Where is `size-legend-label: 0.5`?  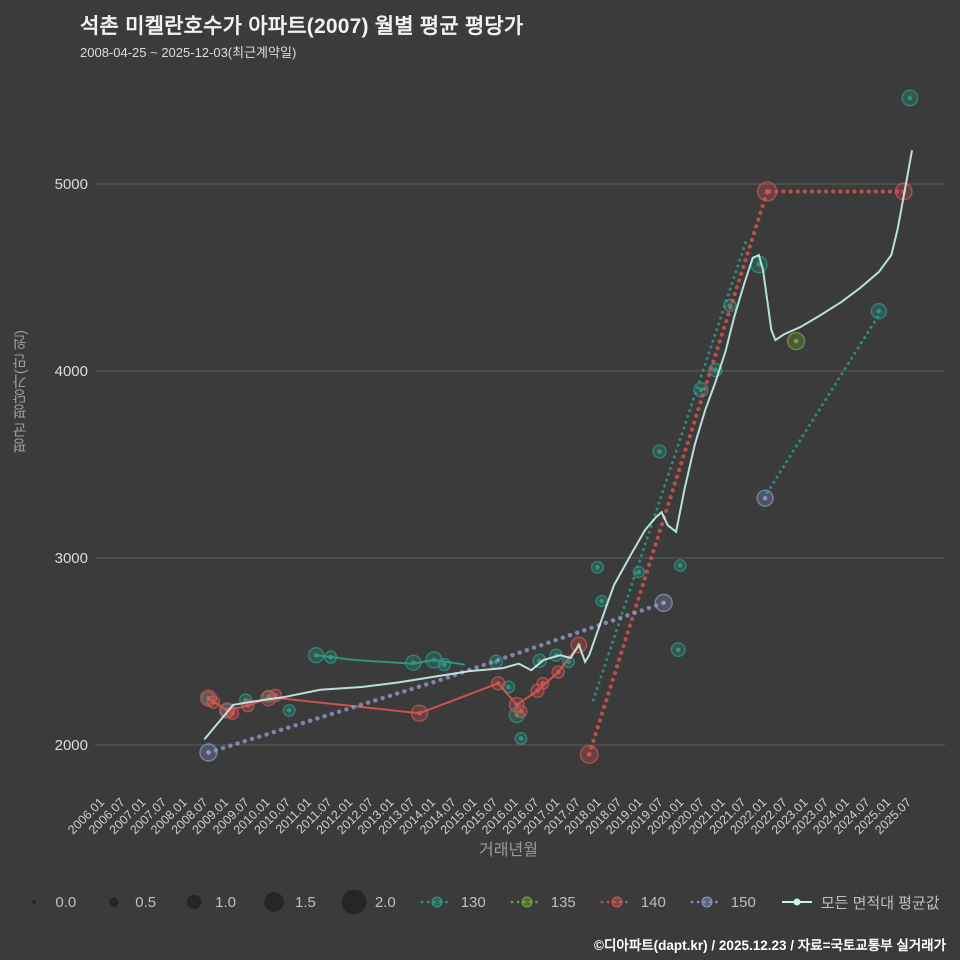
size-legend-label: 0.5 is located at coordinates (146, 902).